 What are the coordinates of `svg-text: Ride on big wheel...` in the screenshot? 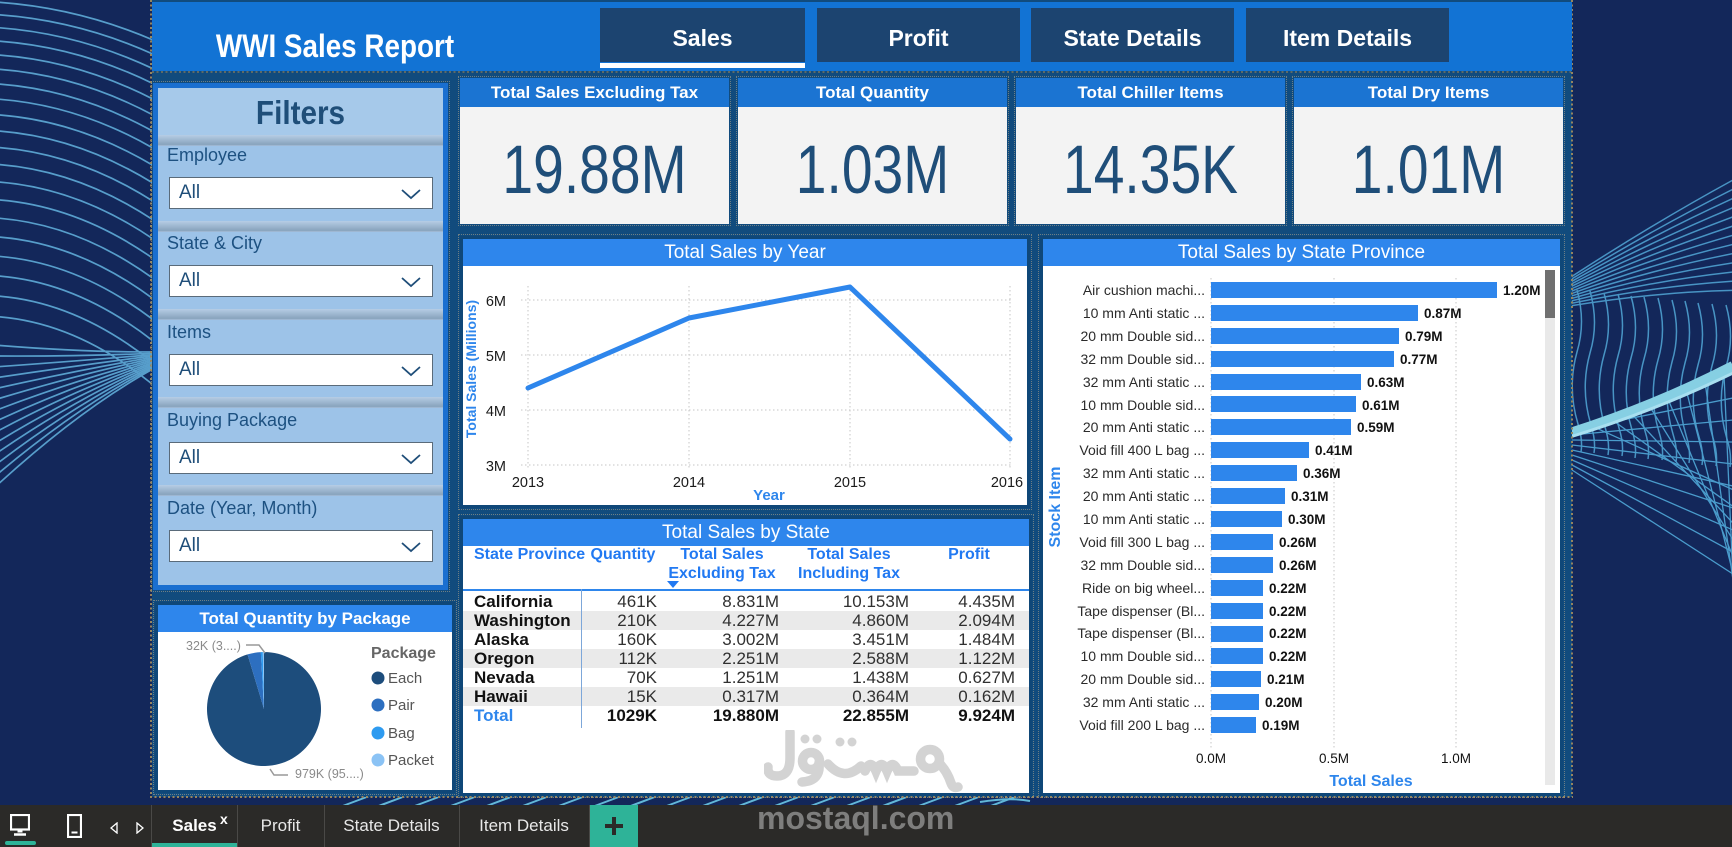 It's located at (1143, 588).